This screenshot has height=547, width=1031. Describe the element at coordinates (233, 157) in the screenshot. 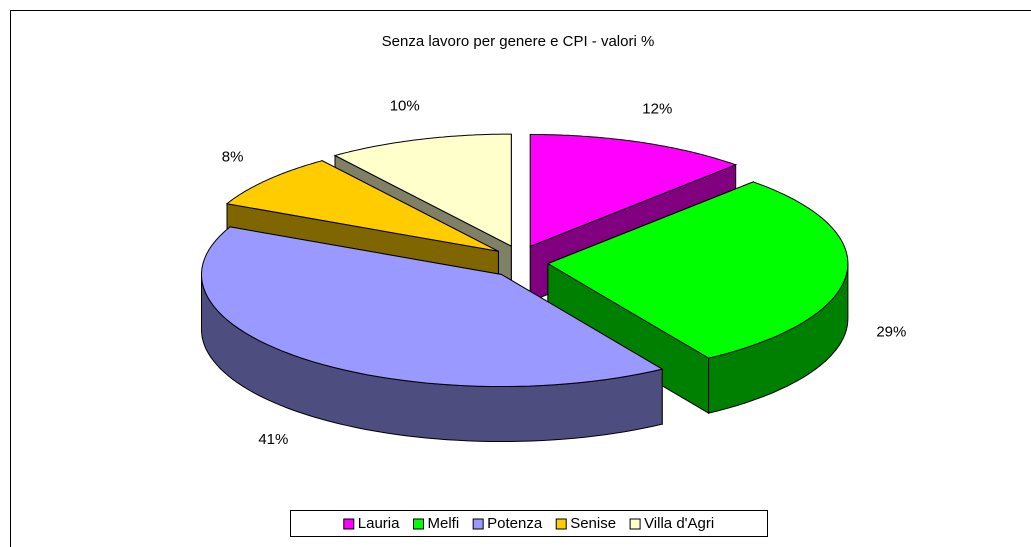

I see `data-label: 8%` at that location.